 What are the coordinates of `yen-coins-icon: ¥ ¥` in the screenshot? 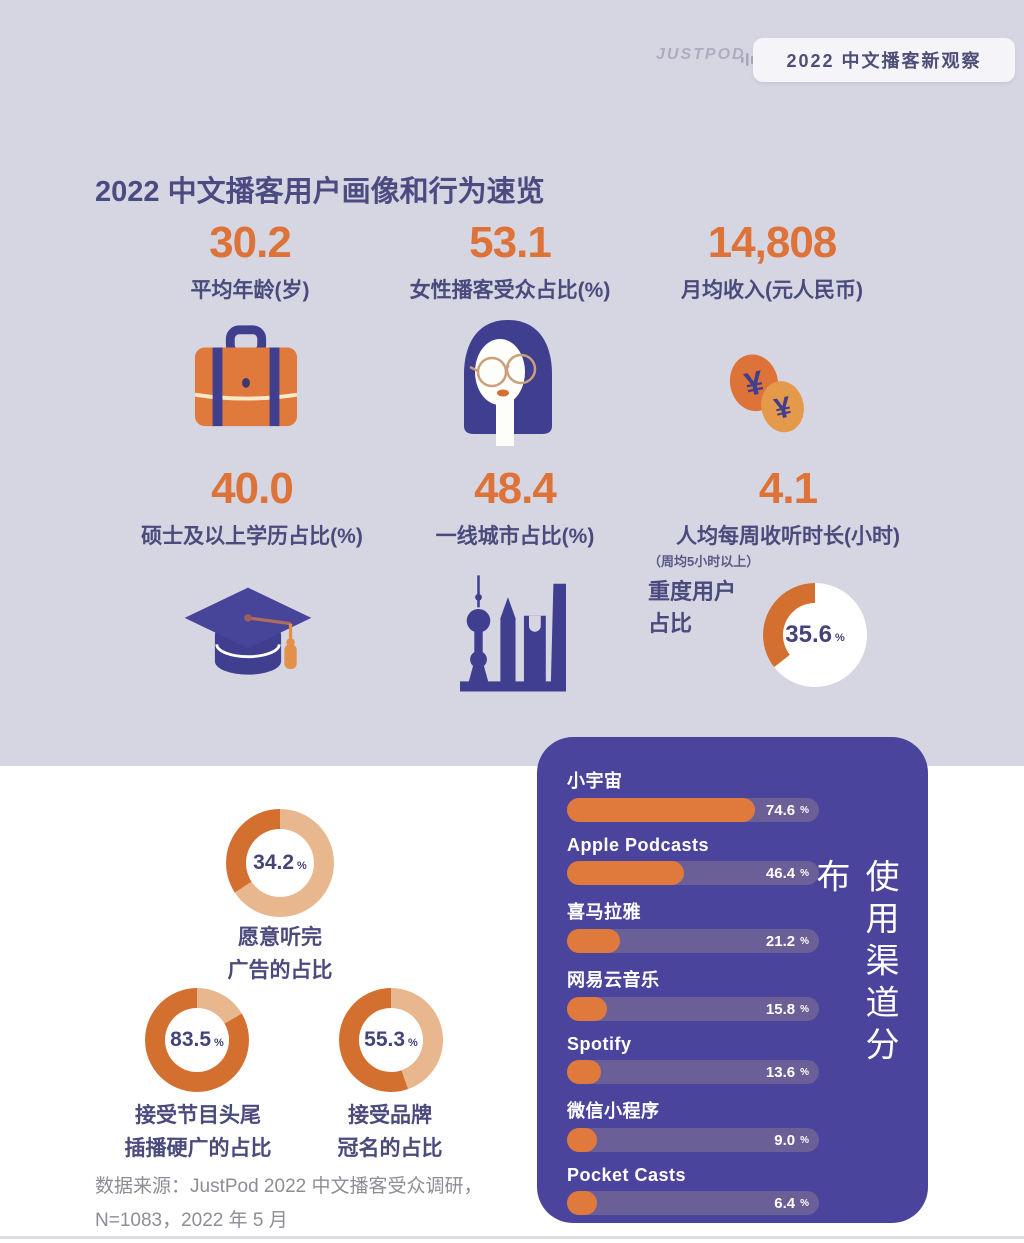 It's located at (766, 393).